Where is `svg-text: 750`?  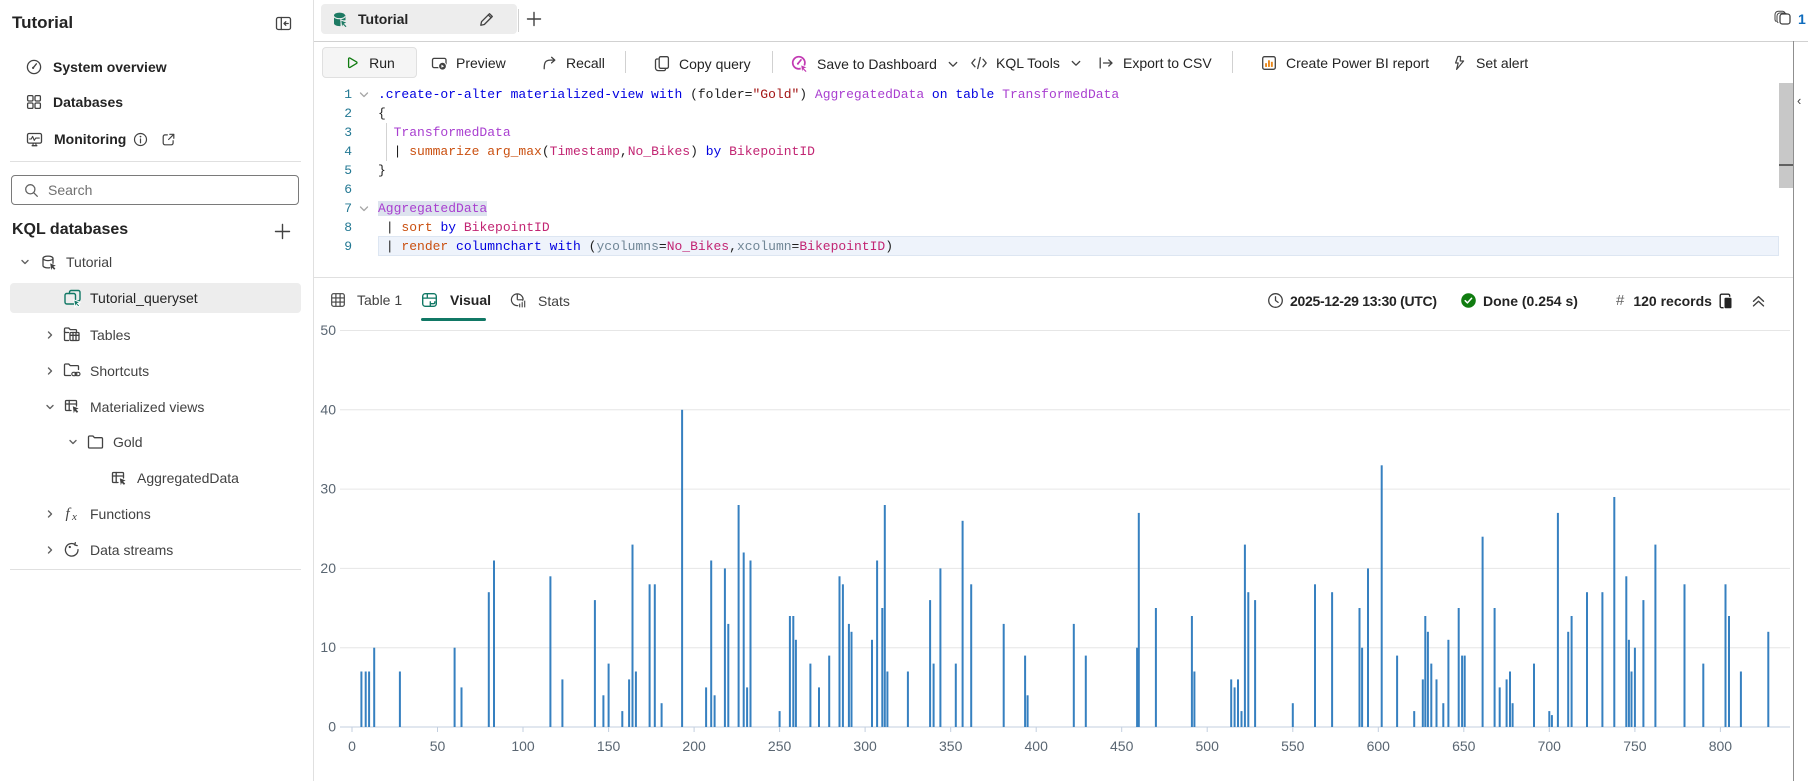 svg-text: 750 is located at coordinates (1635, 746).